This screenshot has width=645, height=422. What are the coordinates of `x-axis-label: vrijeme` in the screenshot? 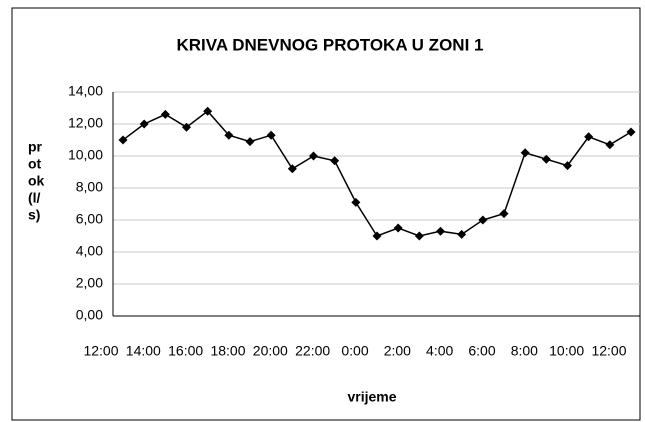 It's located at (371, 397).